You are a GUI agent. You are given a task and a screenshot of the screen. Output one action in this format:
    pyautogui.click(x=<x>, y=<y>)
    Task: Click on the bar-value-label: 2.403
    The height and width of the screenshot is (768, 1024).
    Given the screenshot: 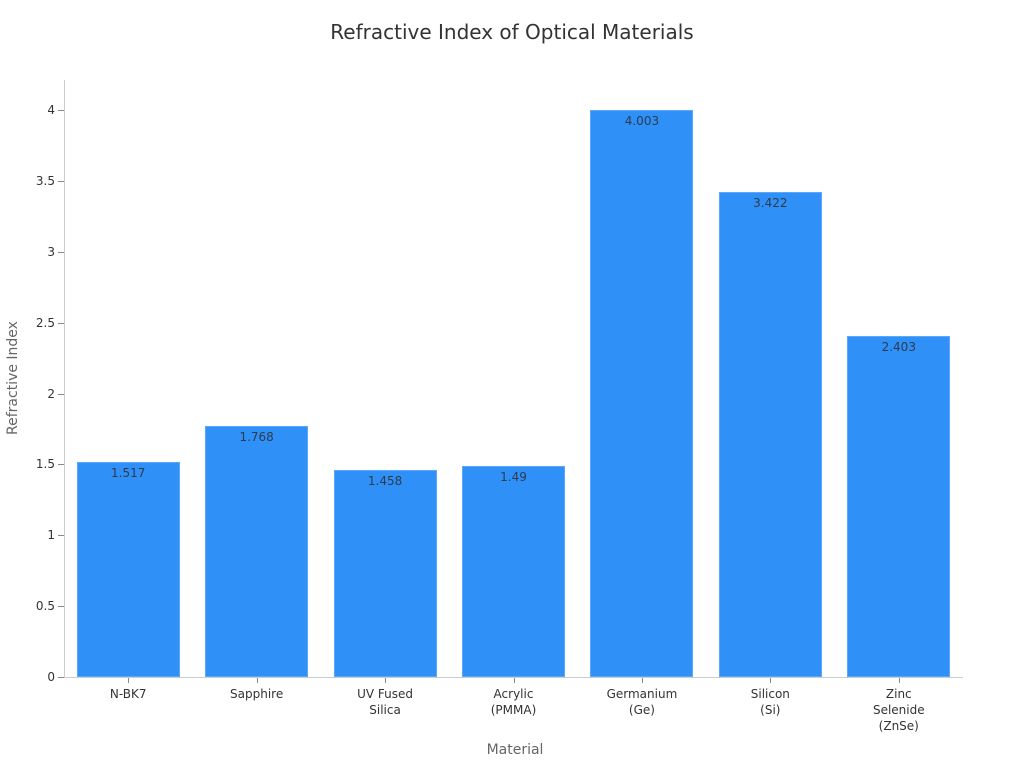 What is the action you would take?
    pyautogui.click(x=898, y=347)
    